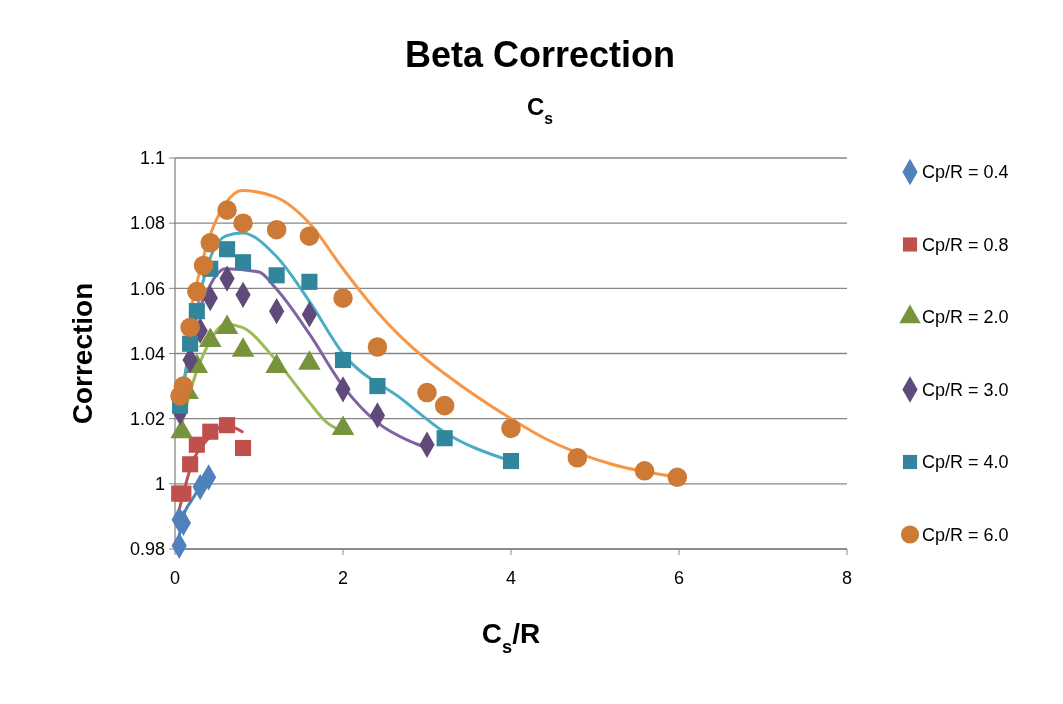 The width and height of the screenshot is (1063, 704). I want to click on x-tick-label: 8, so click(847, 578).